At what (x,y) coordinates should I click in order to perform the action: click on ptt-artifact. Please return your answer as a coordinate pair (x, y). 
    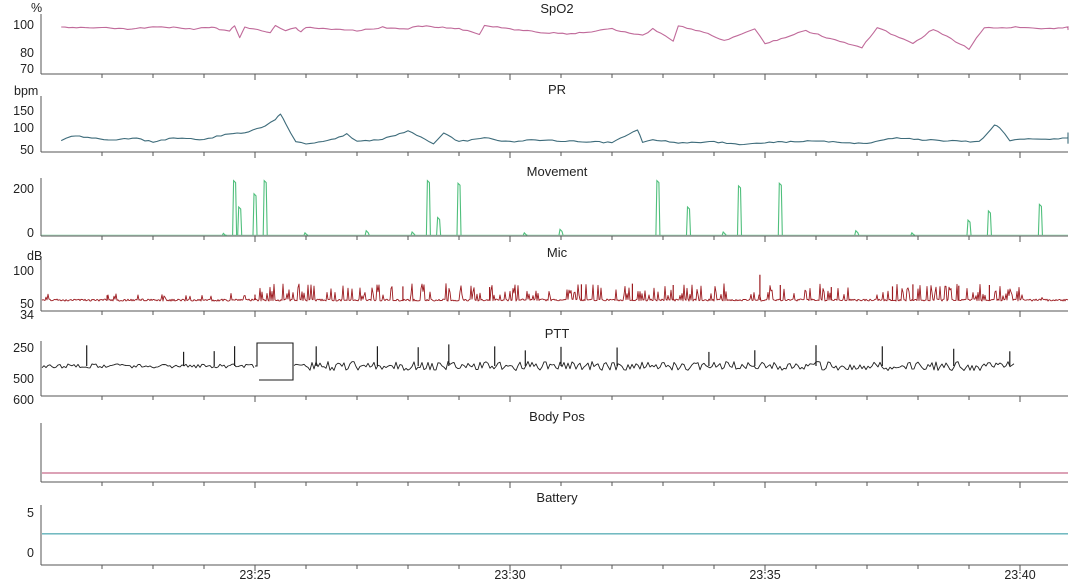
    Looking at the image, I should click on (274, 361).